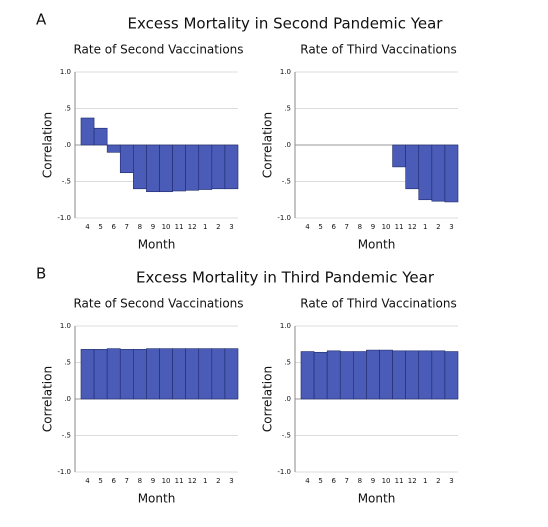 This screenshot has height=527, width=548. Describe the element at coordinates (377, 245) in the screenshot. I see `x-axis-label: Month` at that location.